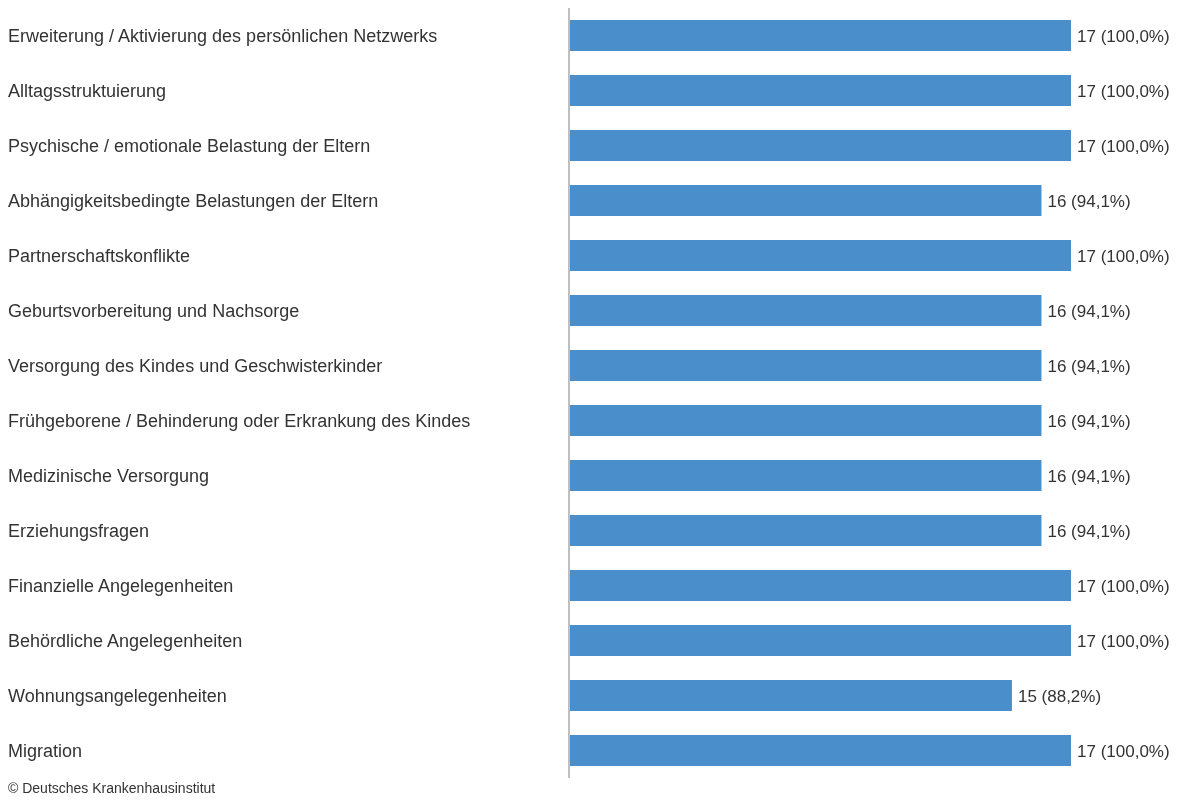  What do you see at coordinates (112, 788) in the screenshot?
I see `text: © Deutsches Krankenhausinstitut` at bounding box center [112, 788].